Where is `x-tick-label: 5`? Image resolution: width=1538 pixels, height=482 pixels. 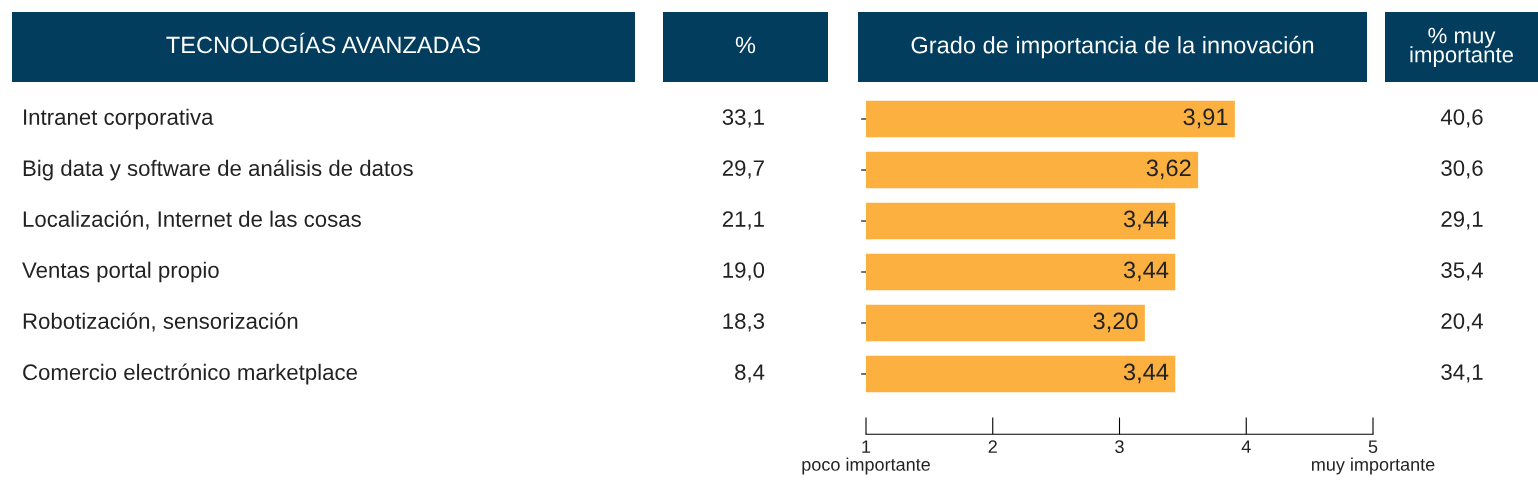 x-tick-label: 5 is located at coordinates (1373, 447).